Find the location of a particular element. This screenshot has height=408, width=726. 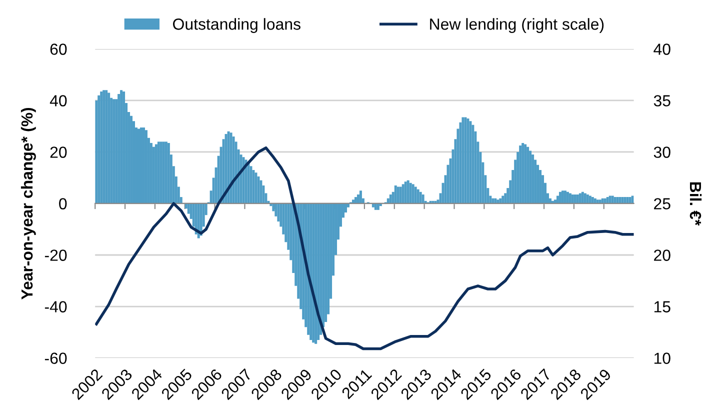

y2-tick-label: 20 is located at coordinates (662, 255).